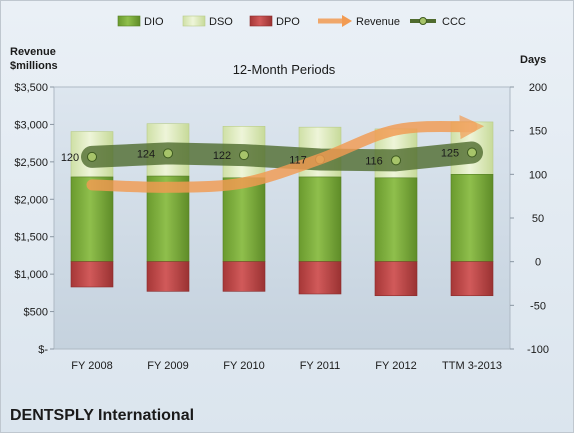 Image resolution: width=574 pixels, height=433 pixels. What do you see at coordinates (167, 366) in the screenshot?
I see `x-tick-label: FY 2009` at bounding box center [167, 366].